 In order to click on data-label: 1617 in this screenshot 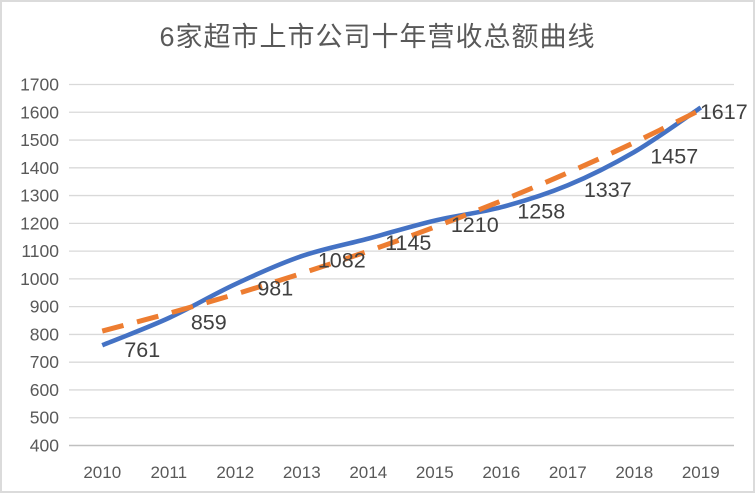, I will do `click(724, 112)`.